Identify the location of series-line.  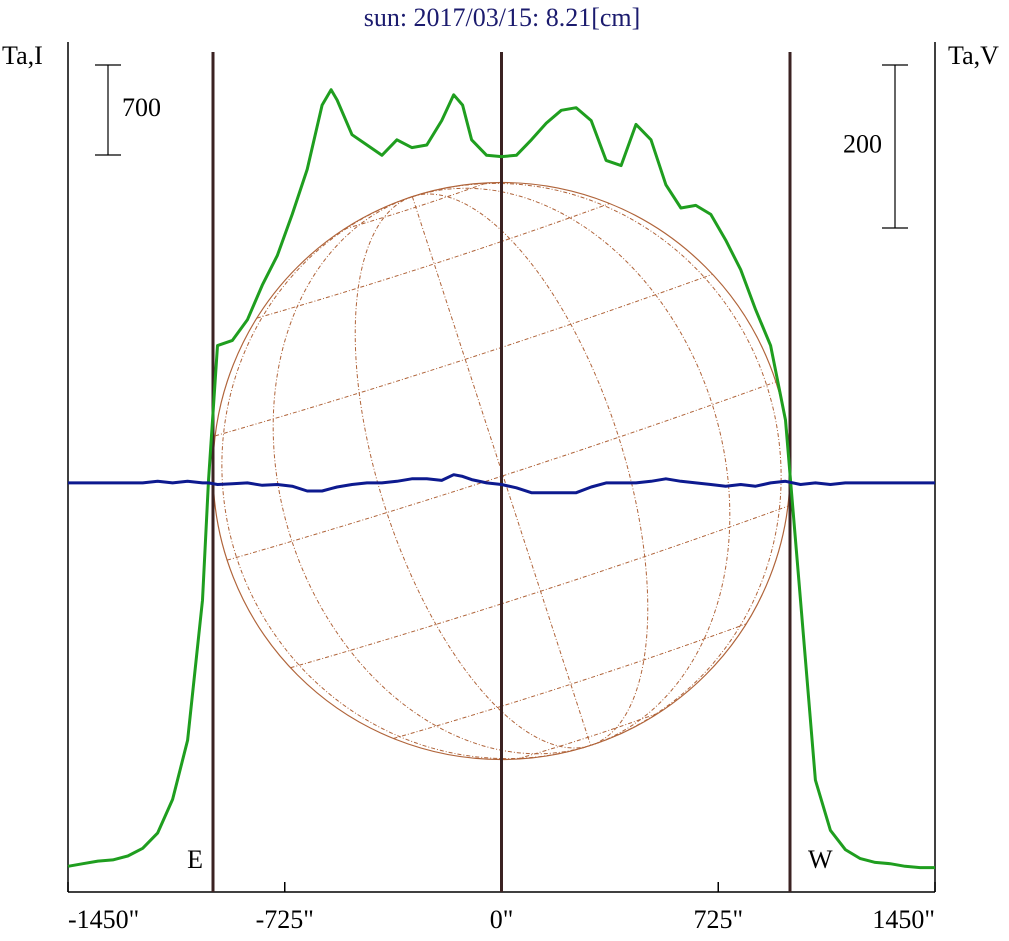
(501, 484).